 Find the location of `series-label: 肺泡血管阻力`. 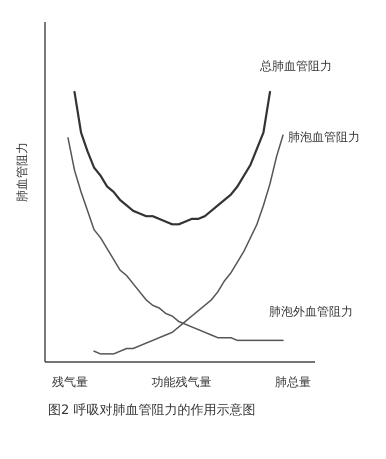

series-label: 肺泡血管阻力 is located at coordinates (324, 137).